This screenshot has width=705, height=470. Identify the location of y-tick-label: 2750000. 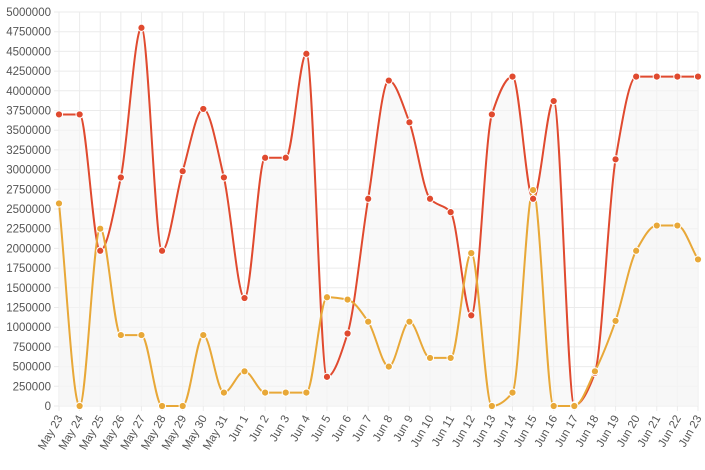
(28, 190).